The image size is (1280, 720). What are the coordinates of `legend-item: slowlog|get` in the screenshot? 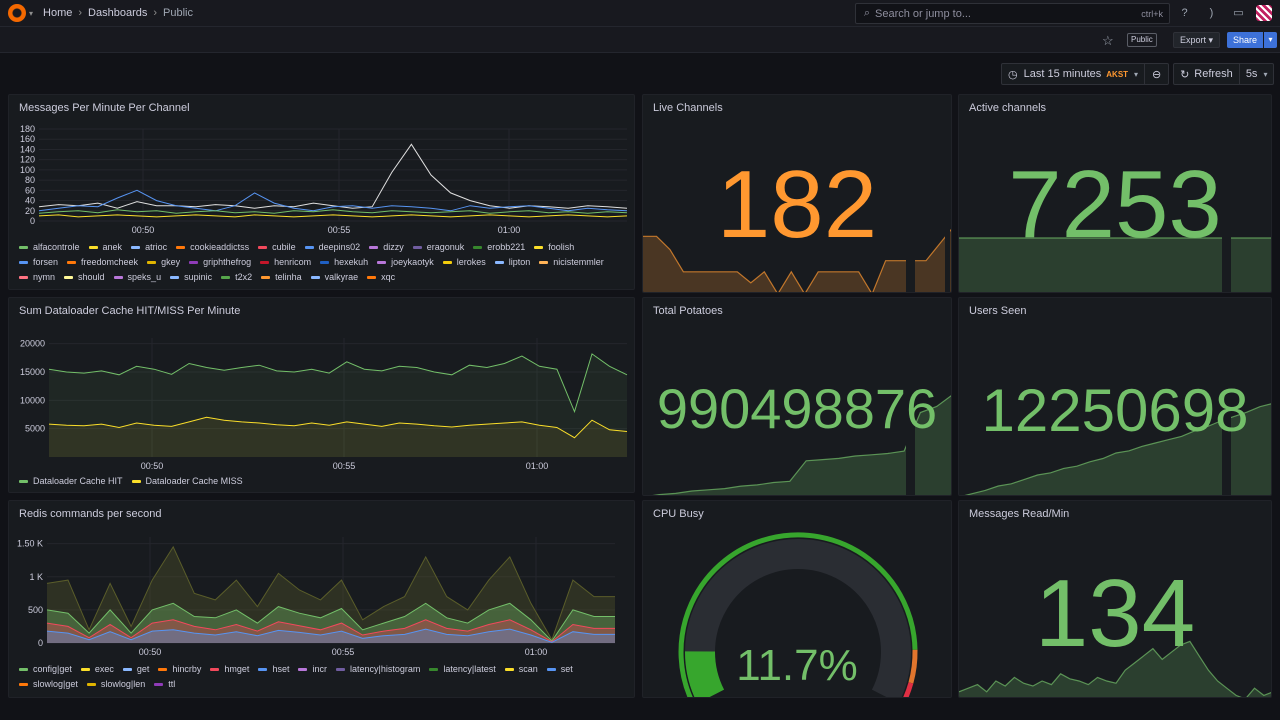 It's located at (48, 684).